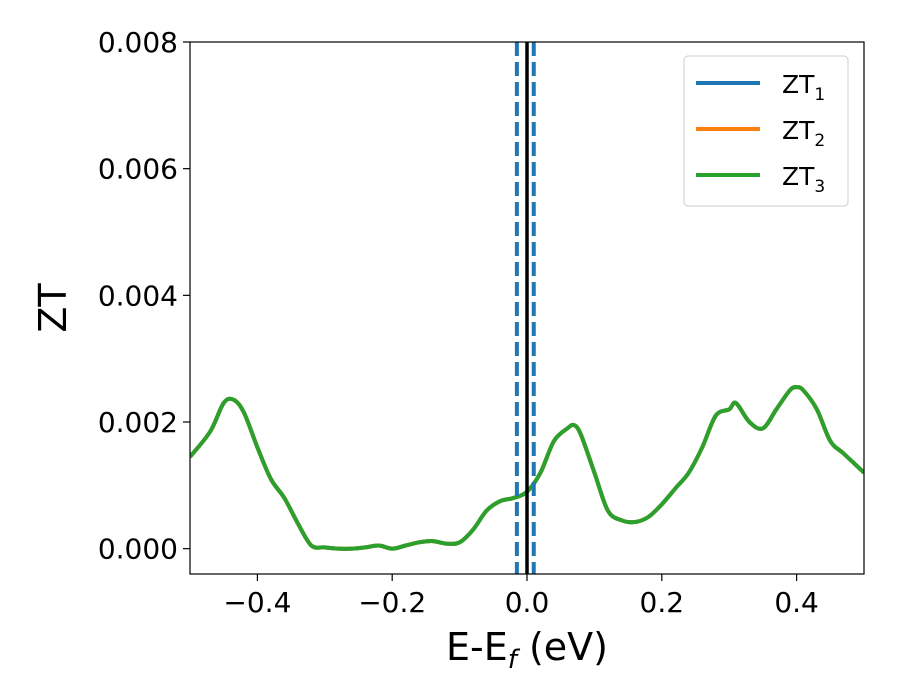 Image resolution: width=900 pixels, height=700 pixels. What do you see at coordinates (662, 602) in the screenshot?
I see `x-tick-label: 0.2` at bounding box center [662, 602].